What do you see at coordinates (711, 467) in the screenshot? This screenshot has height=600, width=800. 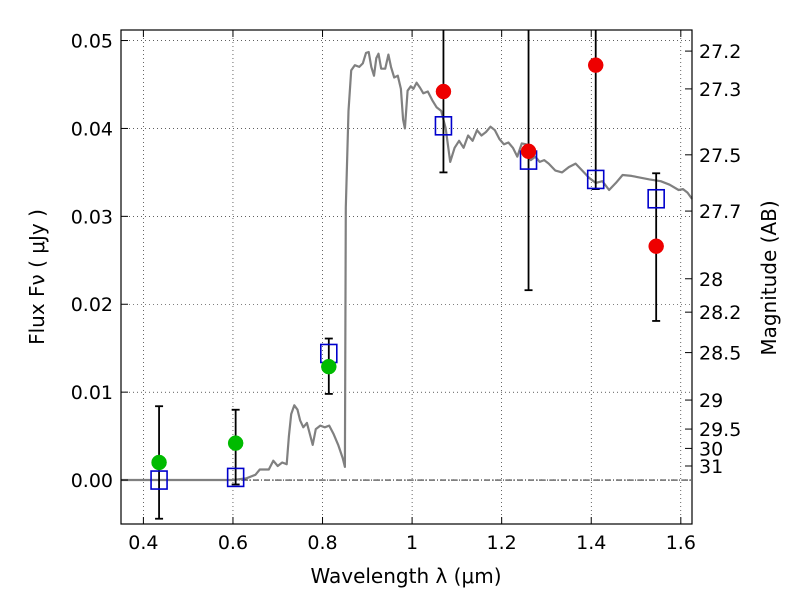 I see `y2-tick-label: 31` at bounding box center [711, 467].